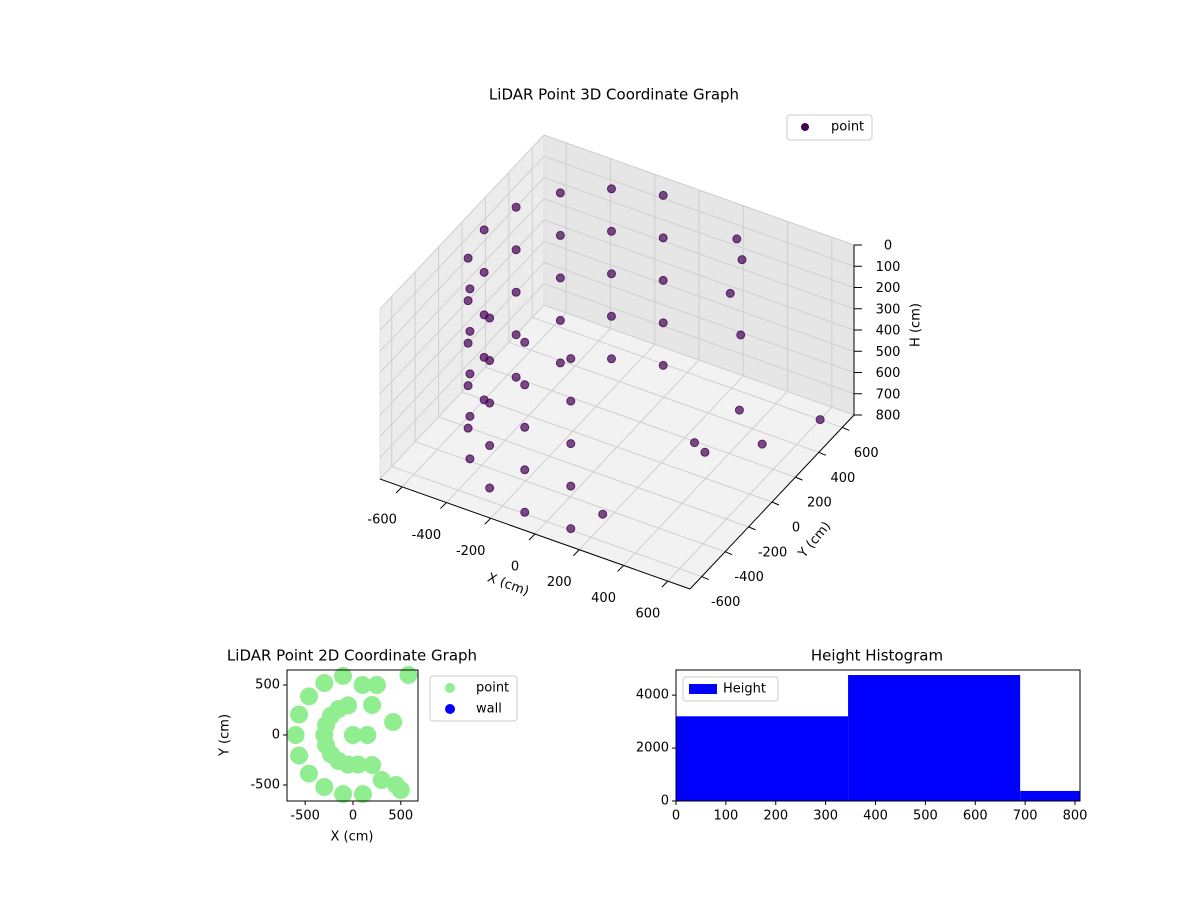  I want to click on legend-label: Height, so click(744, 689).